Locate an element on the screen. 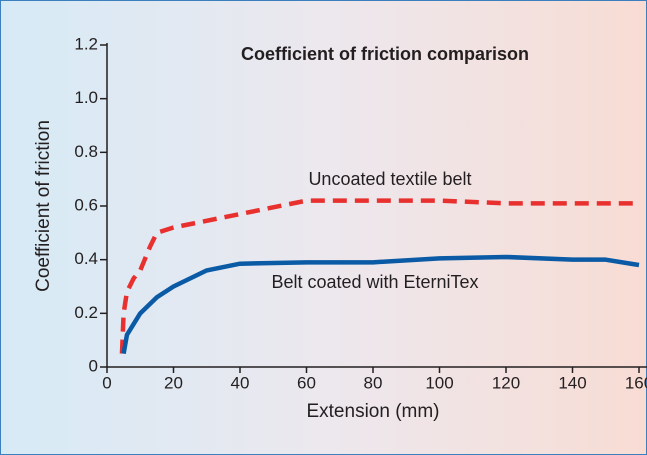 This screenshot has height=455, width=647. y-tick-label: 0.6 is located at coordinates (86, 204).